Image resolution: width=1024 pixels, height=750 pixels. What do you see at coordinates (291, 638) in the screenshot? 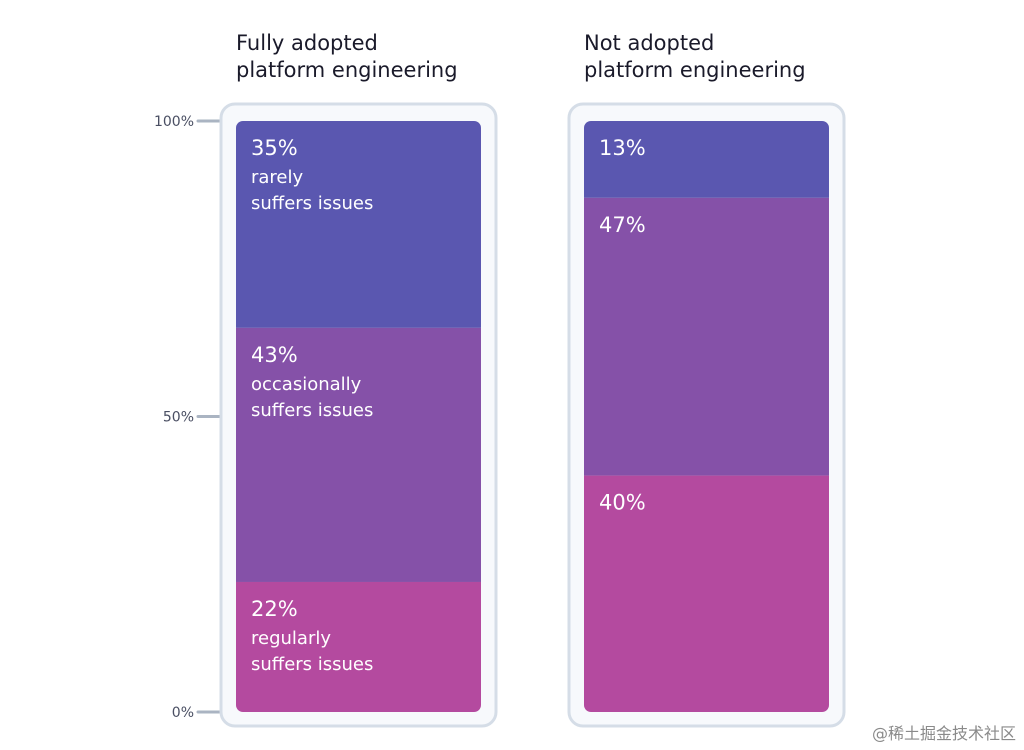
I see `segment-description: regularly` at bounding box center [291, 638].